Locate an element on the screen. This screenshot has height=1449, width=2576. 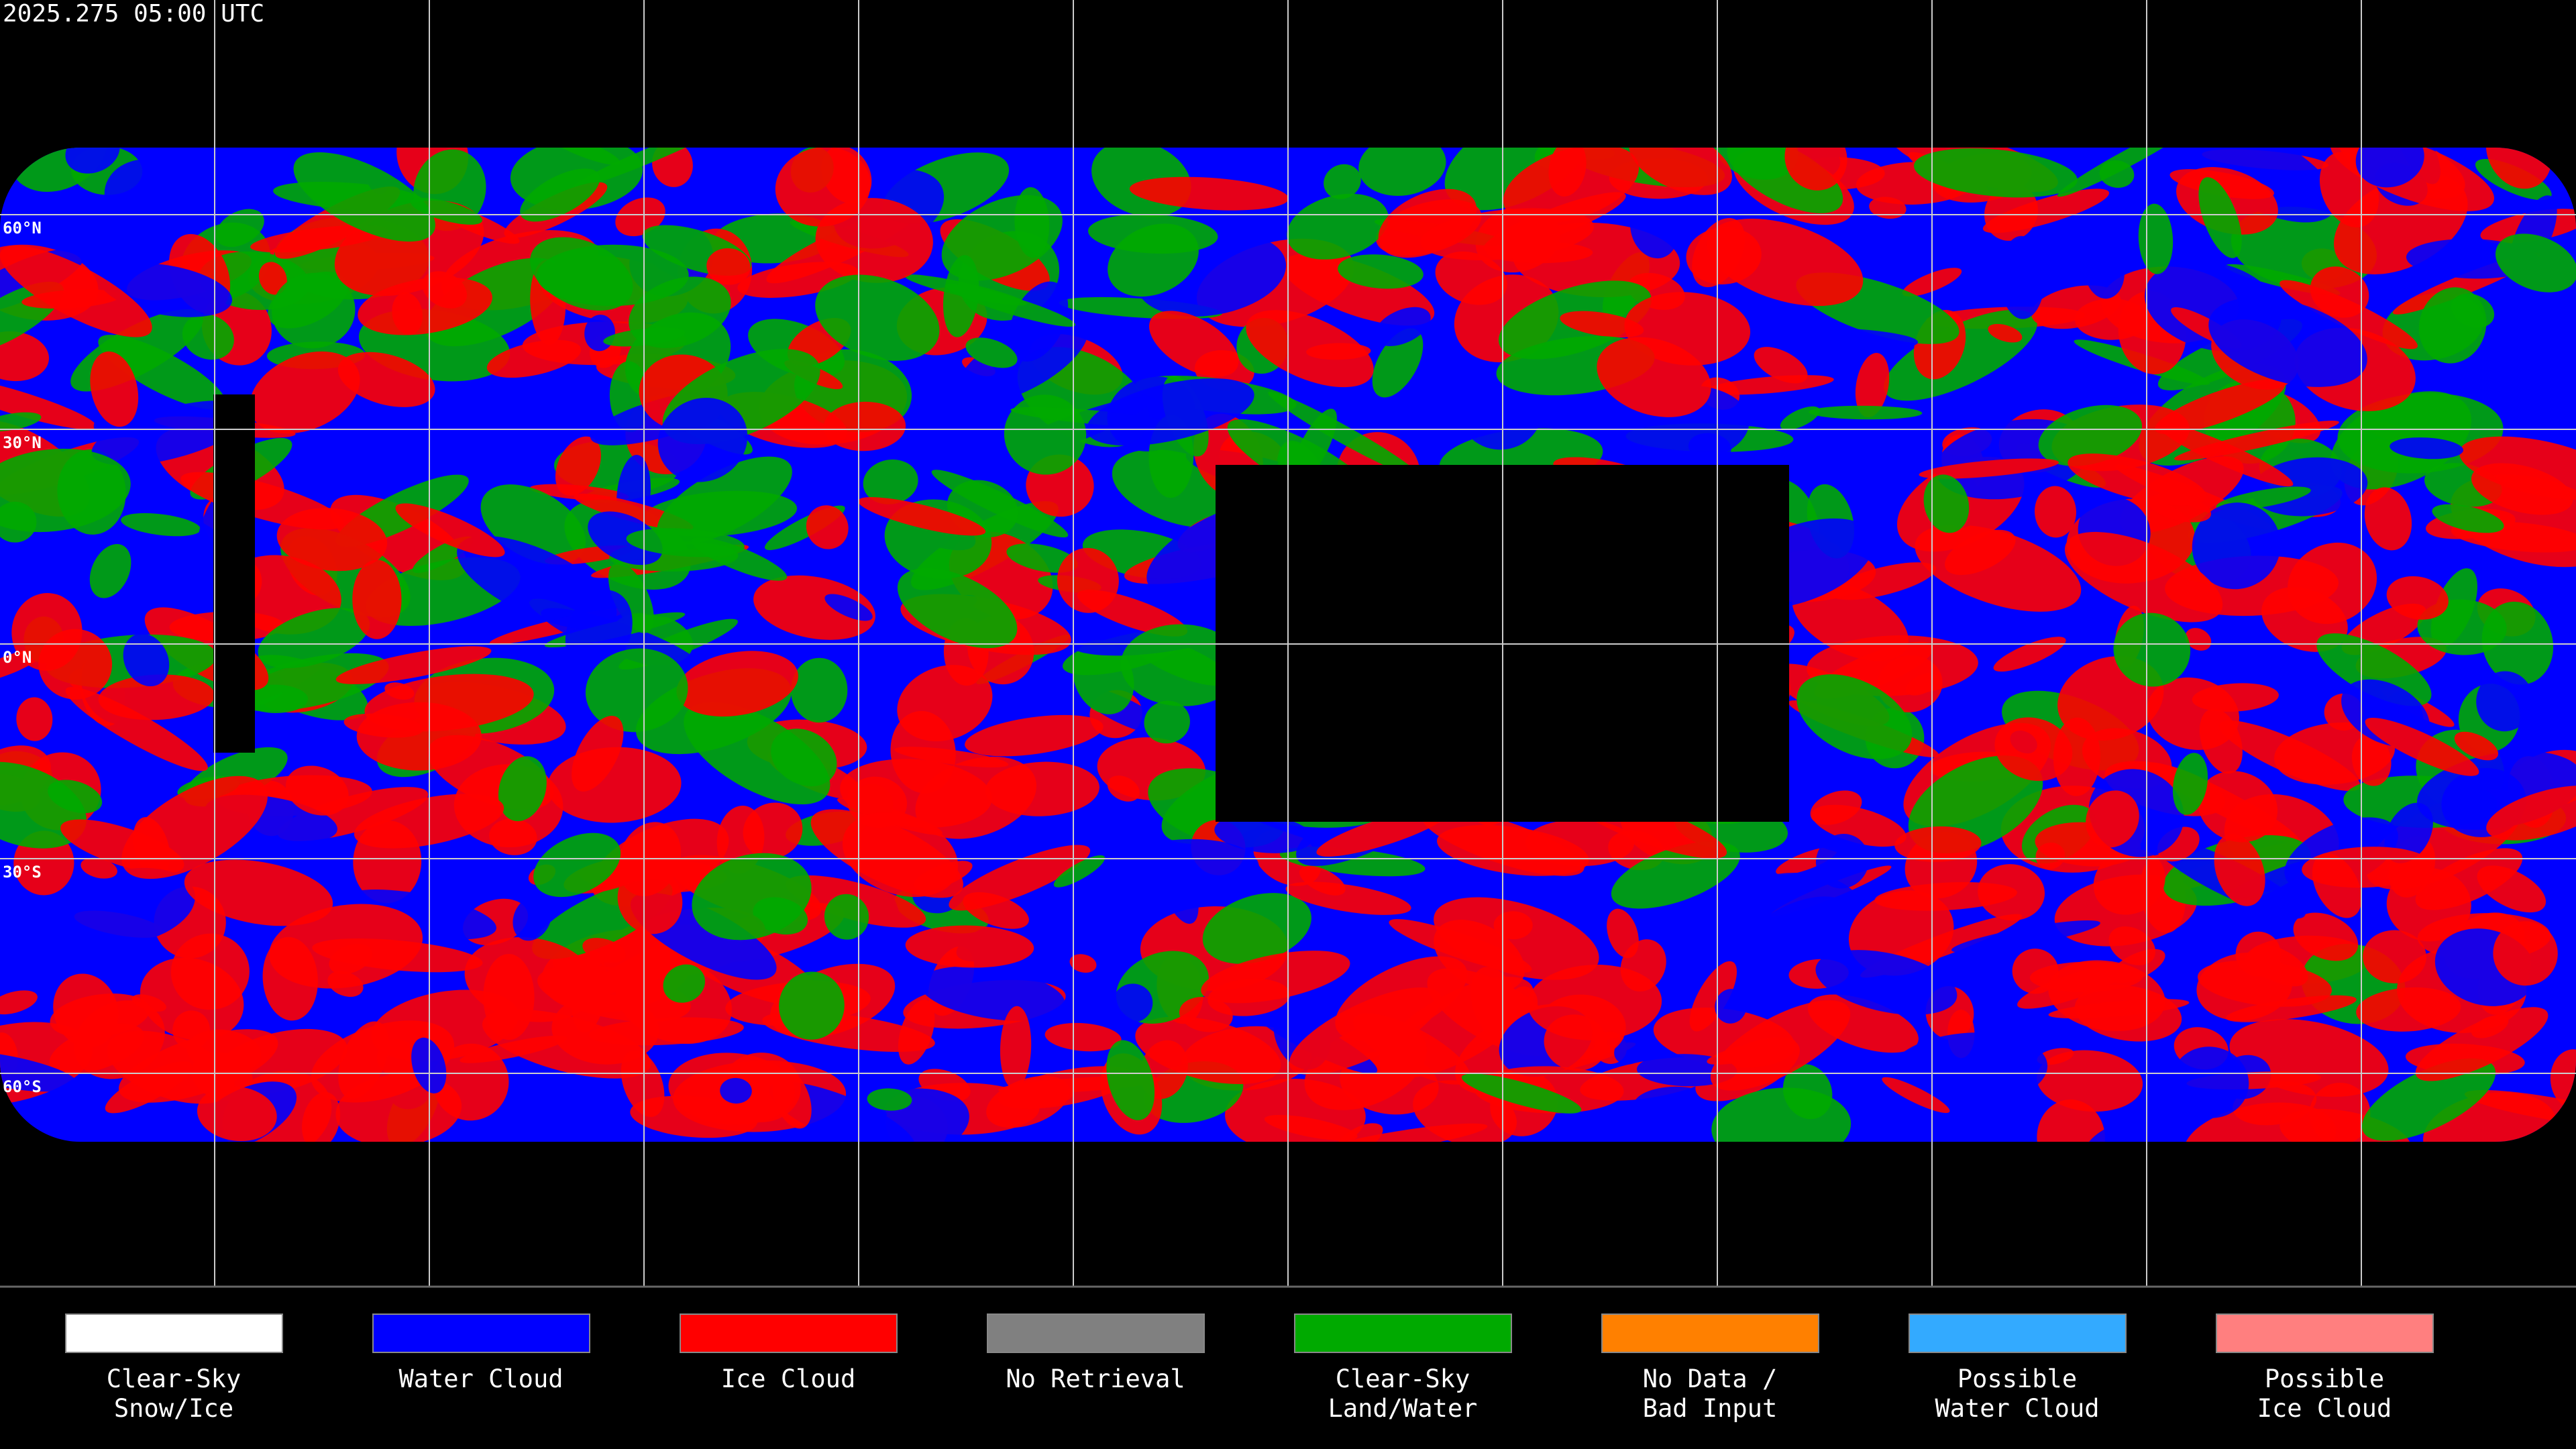
timestamp: 2025.275 05:00 UTC is located at coordinates (133, 14).